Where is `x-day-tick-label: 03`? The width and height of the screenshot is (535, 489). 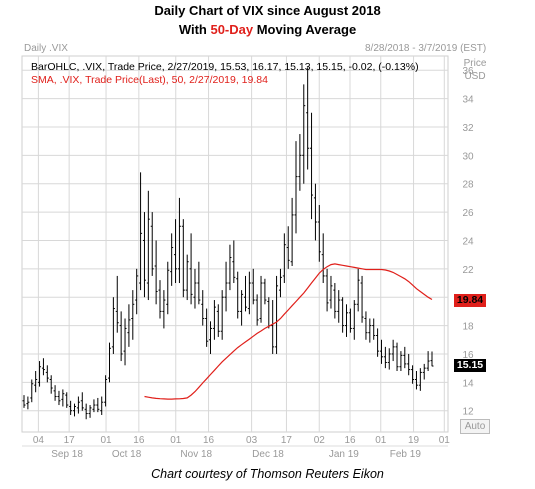 x-day-tick-label: 03 is located at coordinates (252, 440).